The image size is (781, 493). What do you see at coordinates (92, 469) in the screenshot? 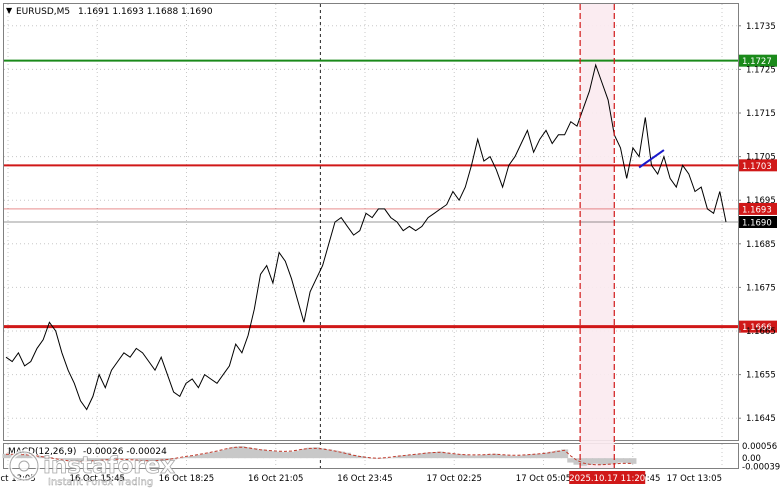
I see `instaforex-logo: instaforex Instant Forex Trading` at bounding box center [92, 469].